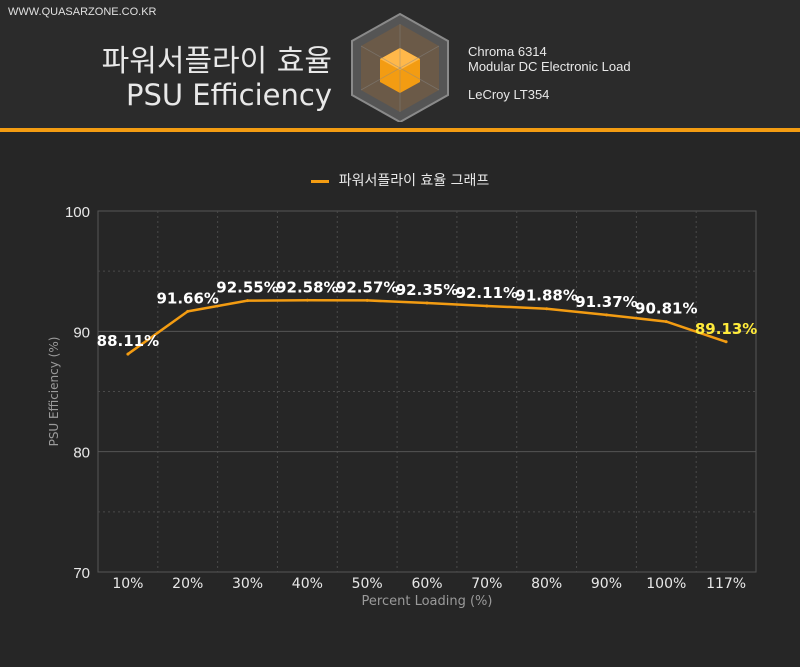  What do you see at coordinates (666, 584) in the screenshot?
I see `x-tick-label: 100%` at bounding box center [666, 584].